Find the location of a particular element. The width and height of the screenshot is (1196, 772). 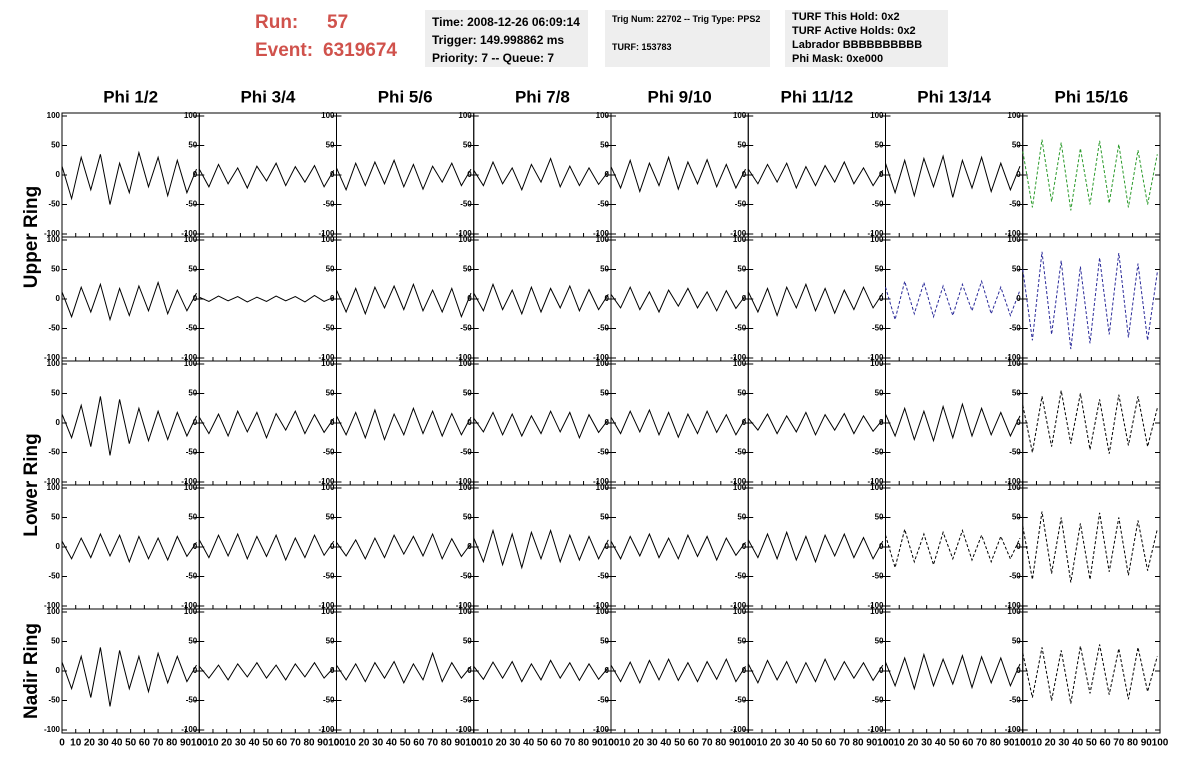

column-header: Phi 1/2 is located at coordinates (130, 96).